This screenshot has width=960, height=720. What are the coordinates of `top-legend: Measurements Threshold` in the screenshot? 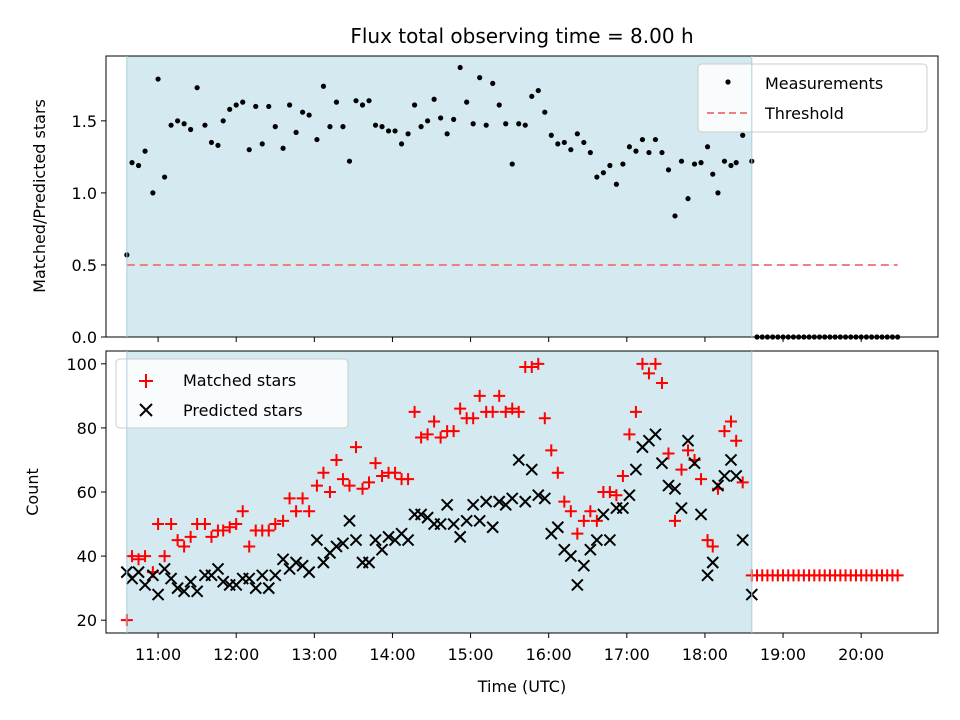 It's located at (812, 98).